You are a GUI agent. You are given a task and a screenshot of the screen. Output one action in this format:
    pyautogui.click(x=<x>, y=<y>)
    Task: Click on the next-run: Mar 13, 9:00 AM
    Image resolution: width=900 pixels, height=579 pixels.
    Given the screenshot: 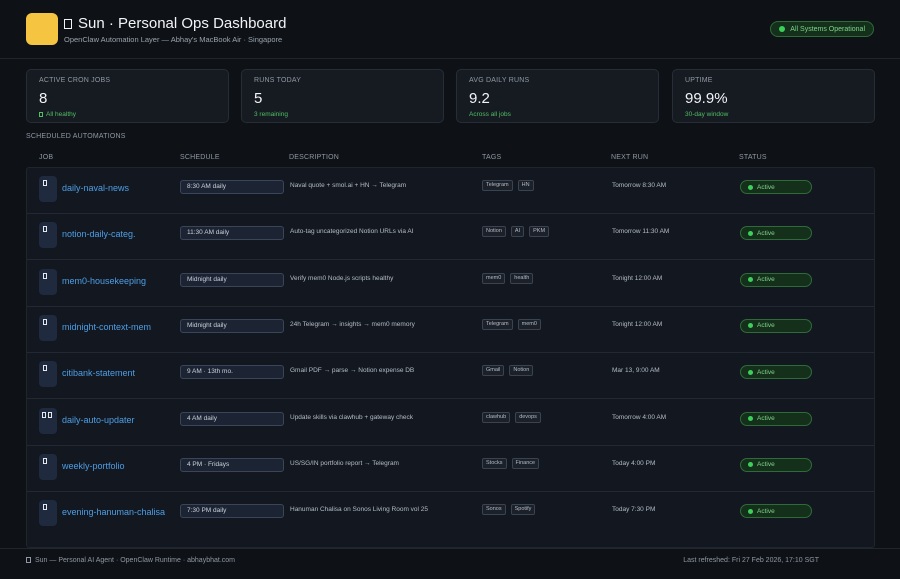 What is the action you would take?
    pyautogui.click(x=636, y=371)
    